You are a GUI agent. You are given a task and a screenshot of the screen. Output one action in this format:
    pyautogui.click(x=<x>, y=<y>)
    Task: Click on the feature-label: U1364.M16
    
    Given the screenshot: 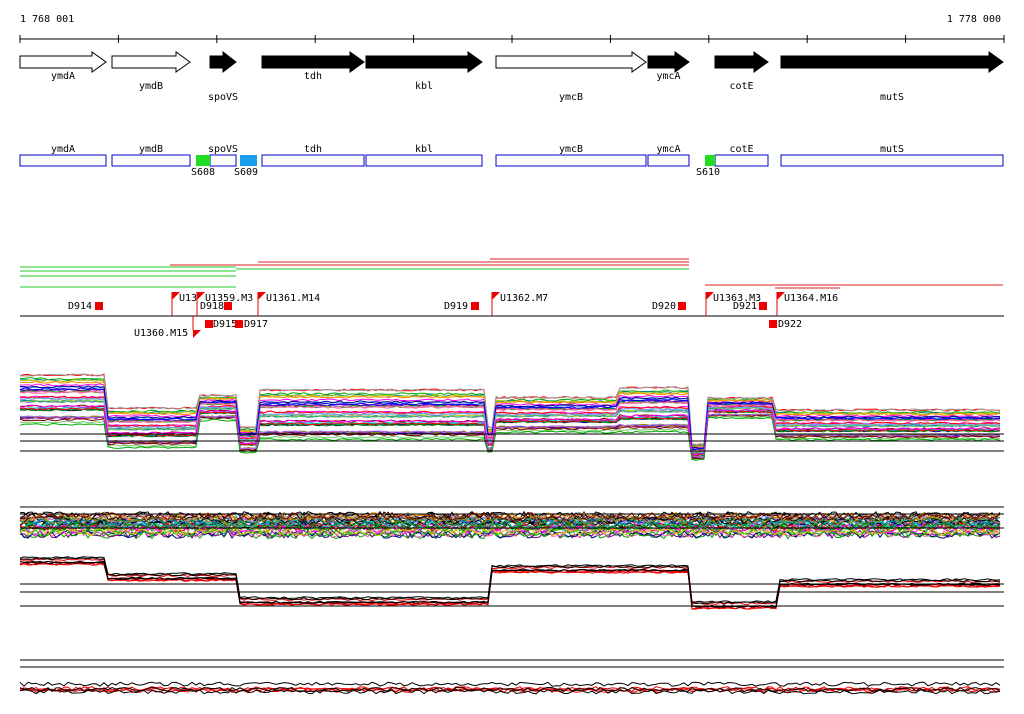 What is the action you would take?
    pyautogui.click(x=811, y=298)
    